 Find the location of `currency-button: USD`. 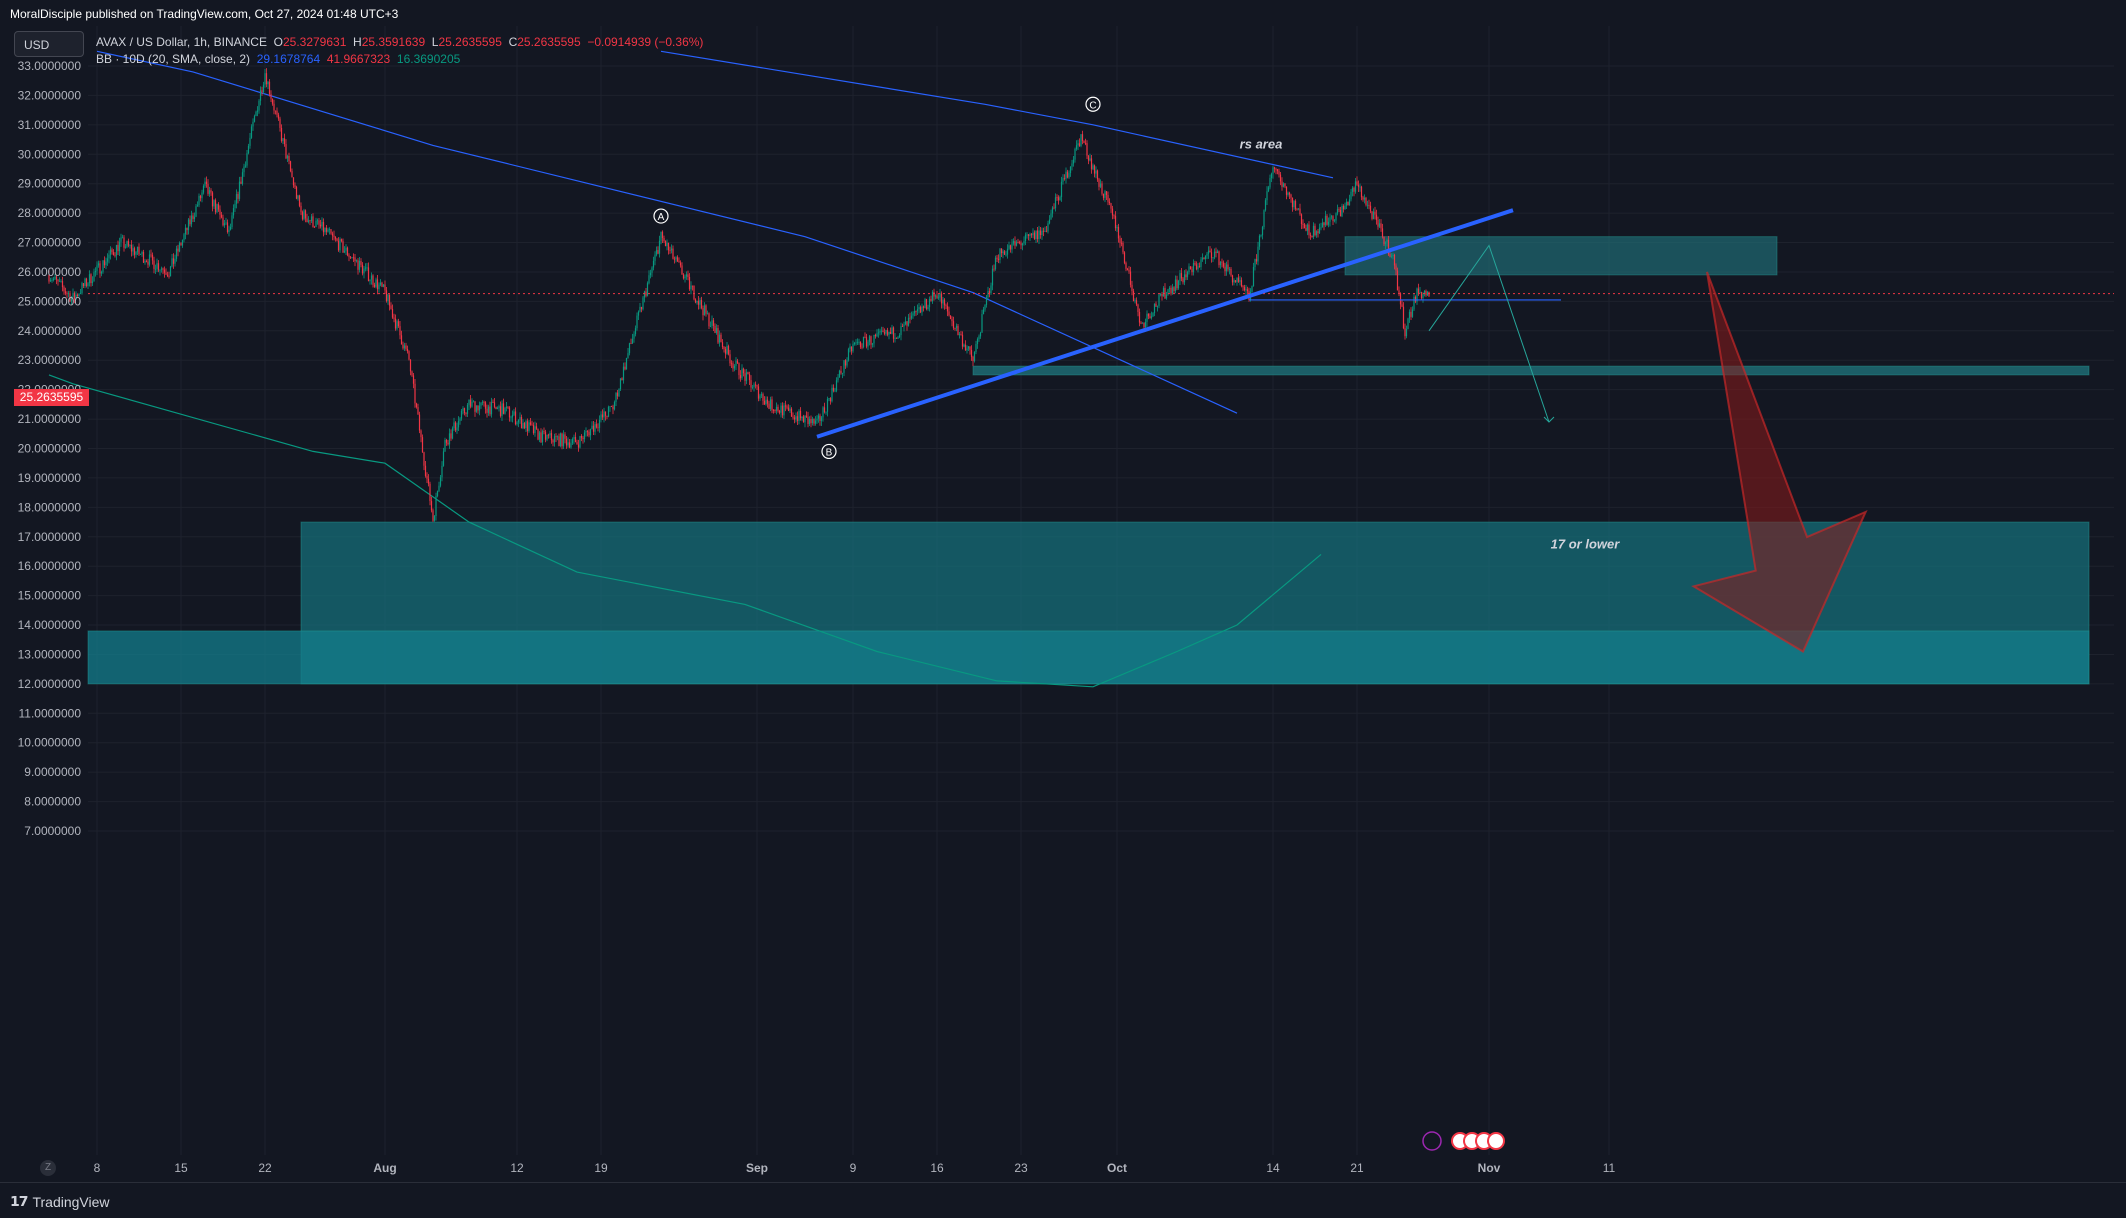

currency-button: USD is located at coordinates (49, 44).